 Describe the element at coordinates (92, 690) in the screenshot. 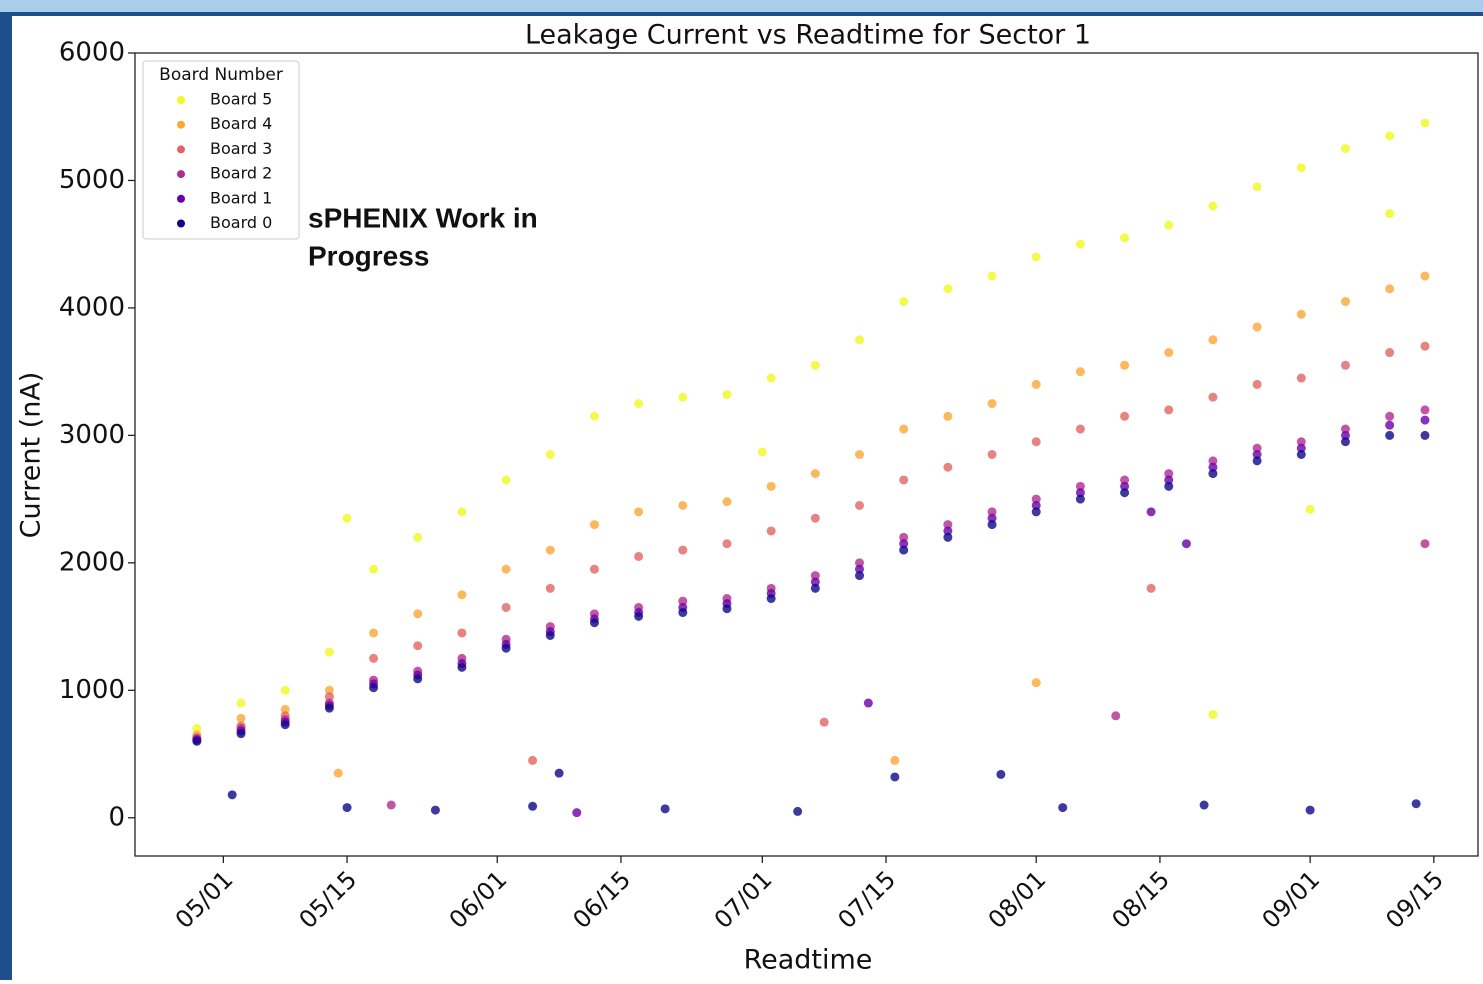

I see `y-tick-label: 1000` at that location.